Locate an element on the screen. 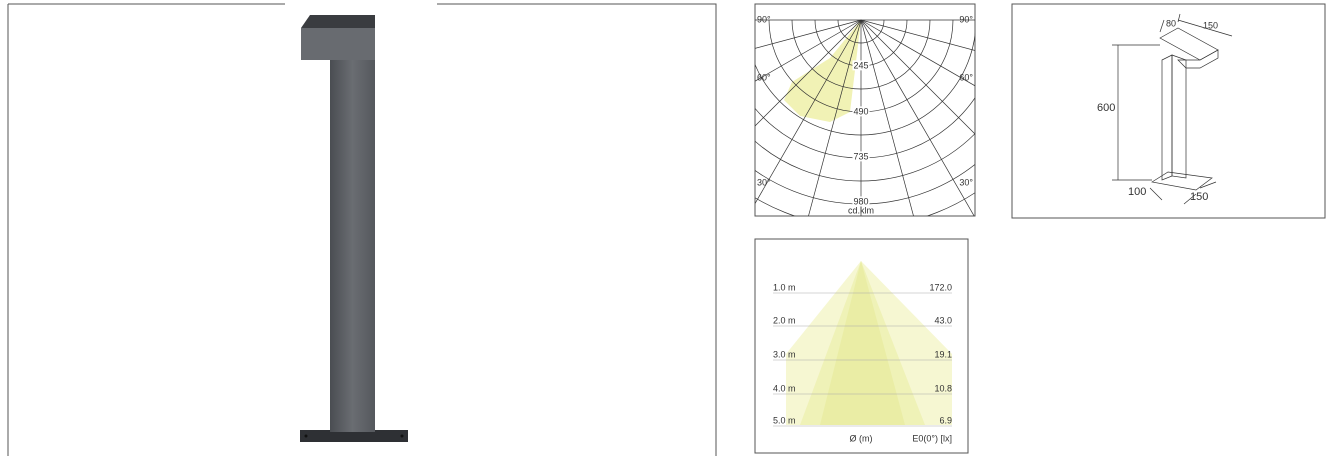 The image size is (1333, 461). dimension-drawing is located at coordinates (1172, 109).